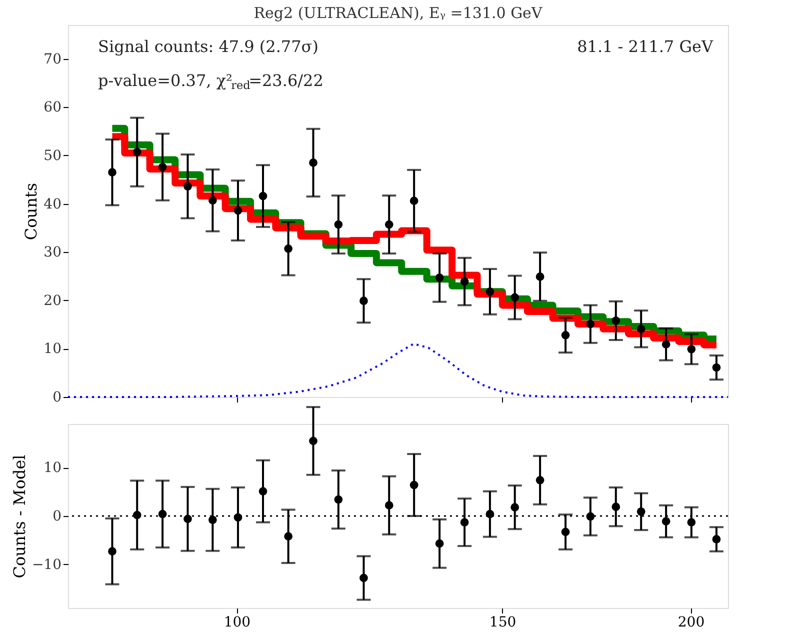  What do you see at coordinates (208, 46) in the screenshot?
I see `annotation: Signal counts: 47.9 (2.77σ)` at bounding box center [208, 46].